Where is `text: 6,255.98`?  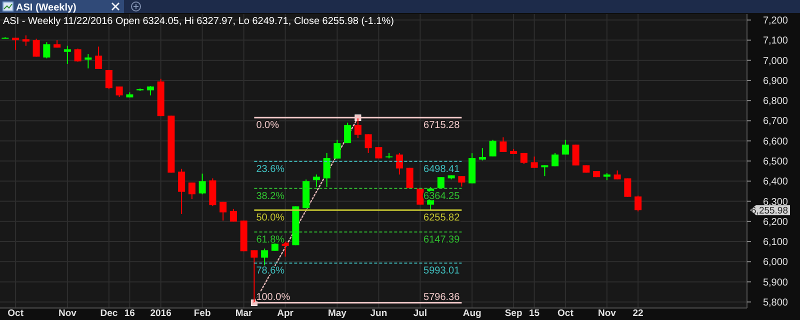
text: 6,255.98 is located at coordinates (769, 211).